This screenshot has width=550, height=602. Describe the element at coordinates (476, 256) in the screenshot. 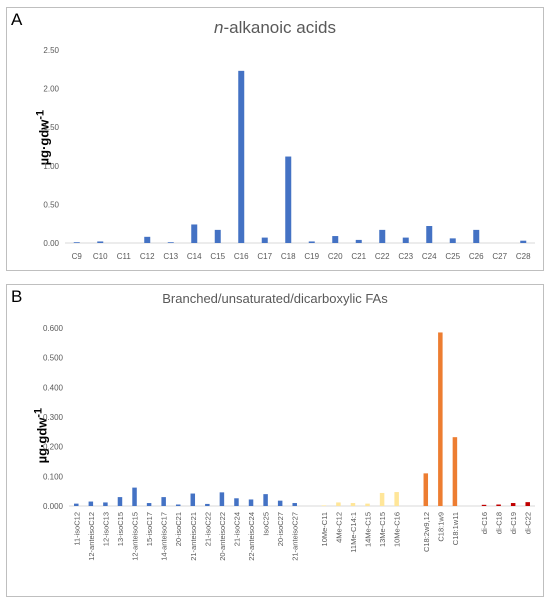

I see `x-tick-label: C26` at that location.